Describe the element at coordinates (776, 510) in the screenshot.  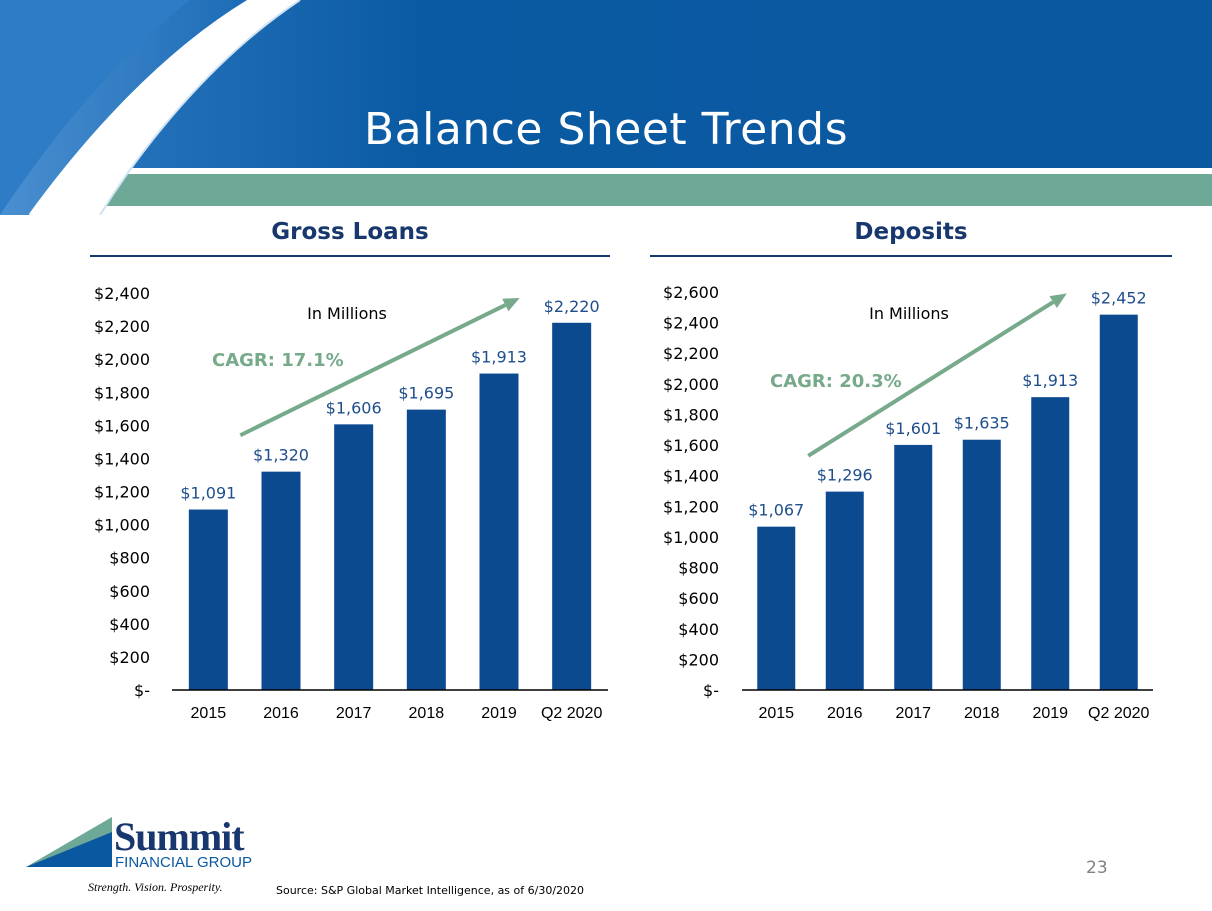
I see `data-label: $1,067` at that location.